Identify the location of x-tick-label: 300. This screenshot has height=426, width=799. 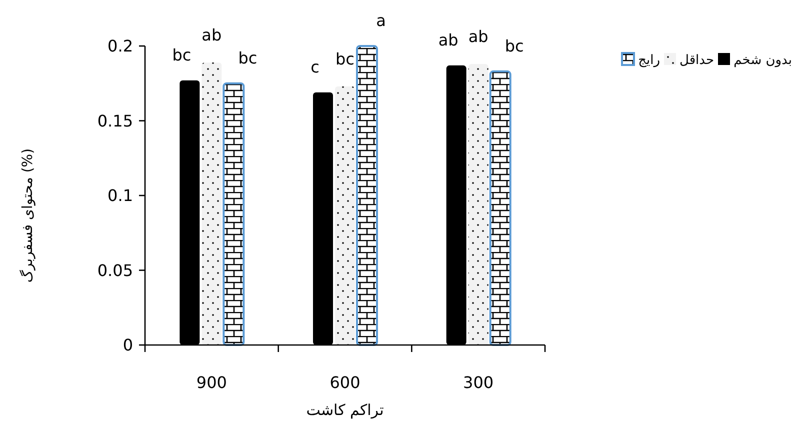
(478, 382).